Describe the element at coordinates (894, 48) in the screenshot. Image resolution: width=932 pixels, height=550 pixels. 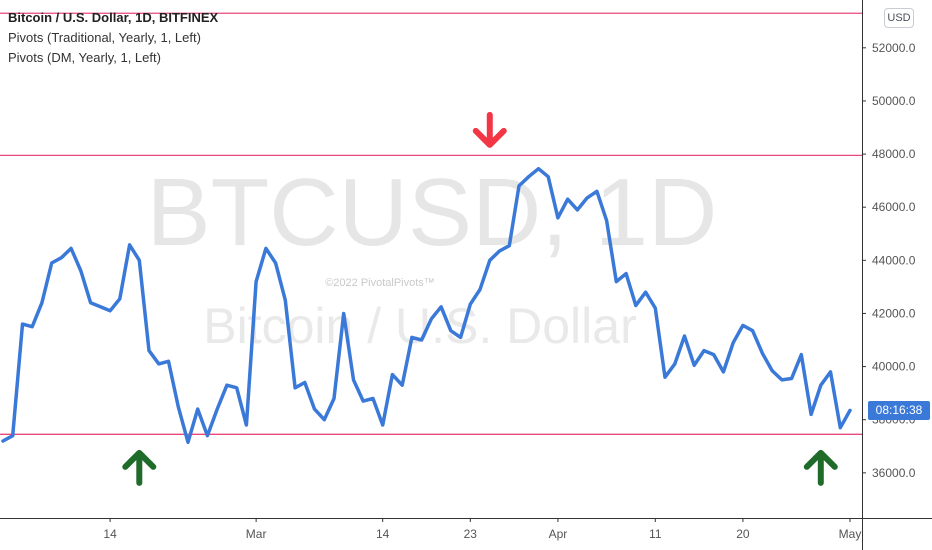
I see `y-tick-label: 52000.0` at that location.